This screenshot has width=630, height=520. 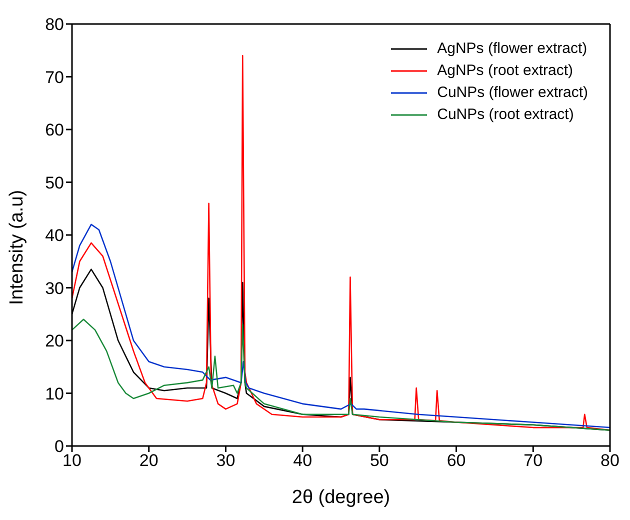 What do you see at coordinates (512, 49) in the screenshot?
I see `legend-label: AgNPs (flower extract)` at bounding box center [512, 49].